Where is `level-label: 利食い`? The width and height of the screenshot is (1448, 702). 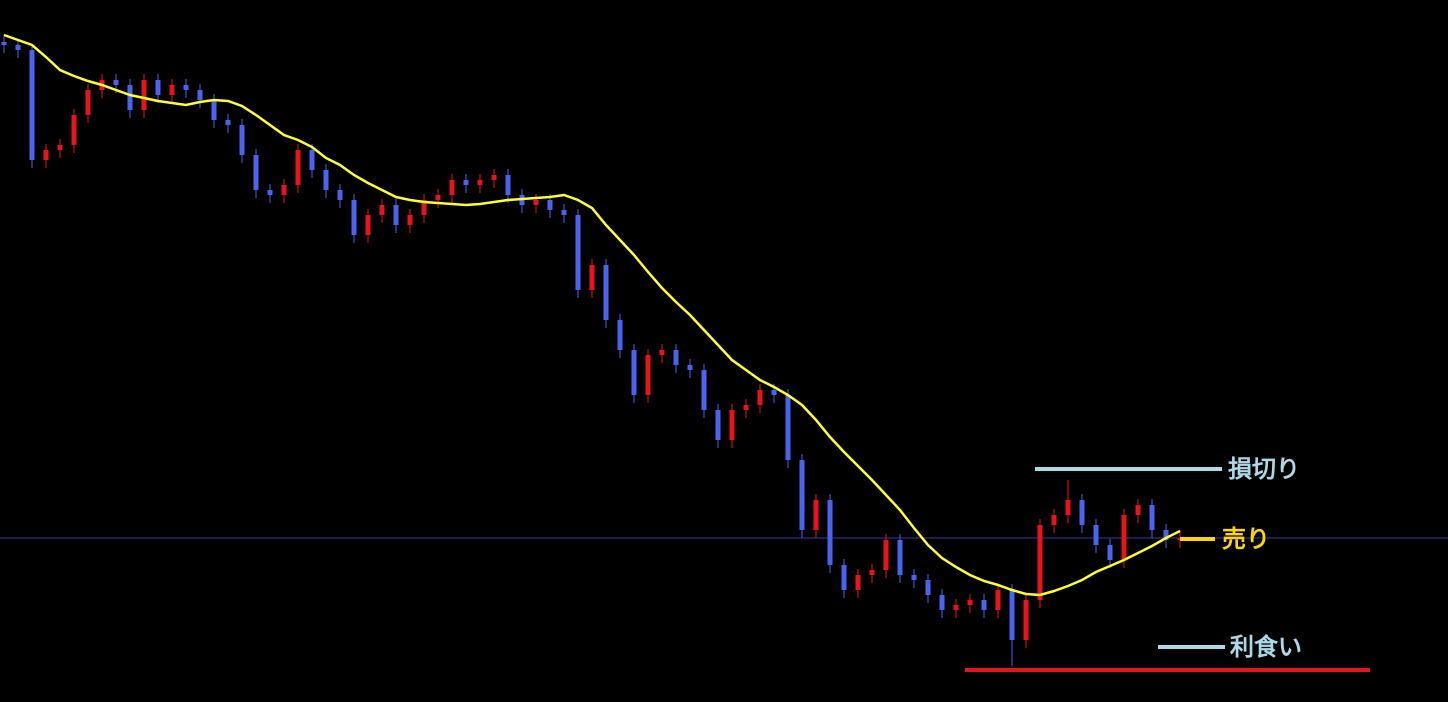 level-label: 利食い is located at coordinates (1266, 647).